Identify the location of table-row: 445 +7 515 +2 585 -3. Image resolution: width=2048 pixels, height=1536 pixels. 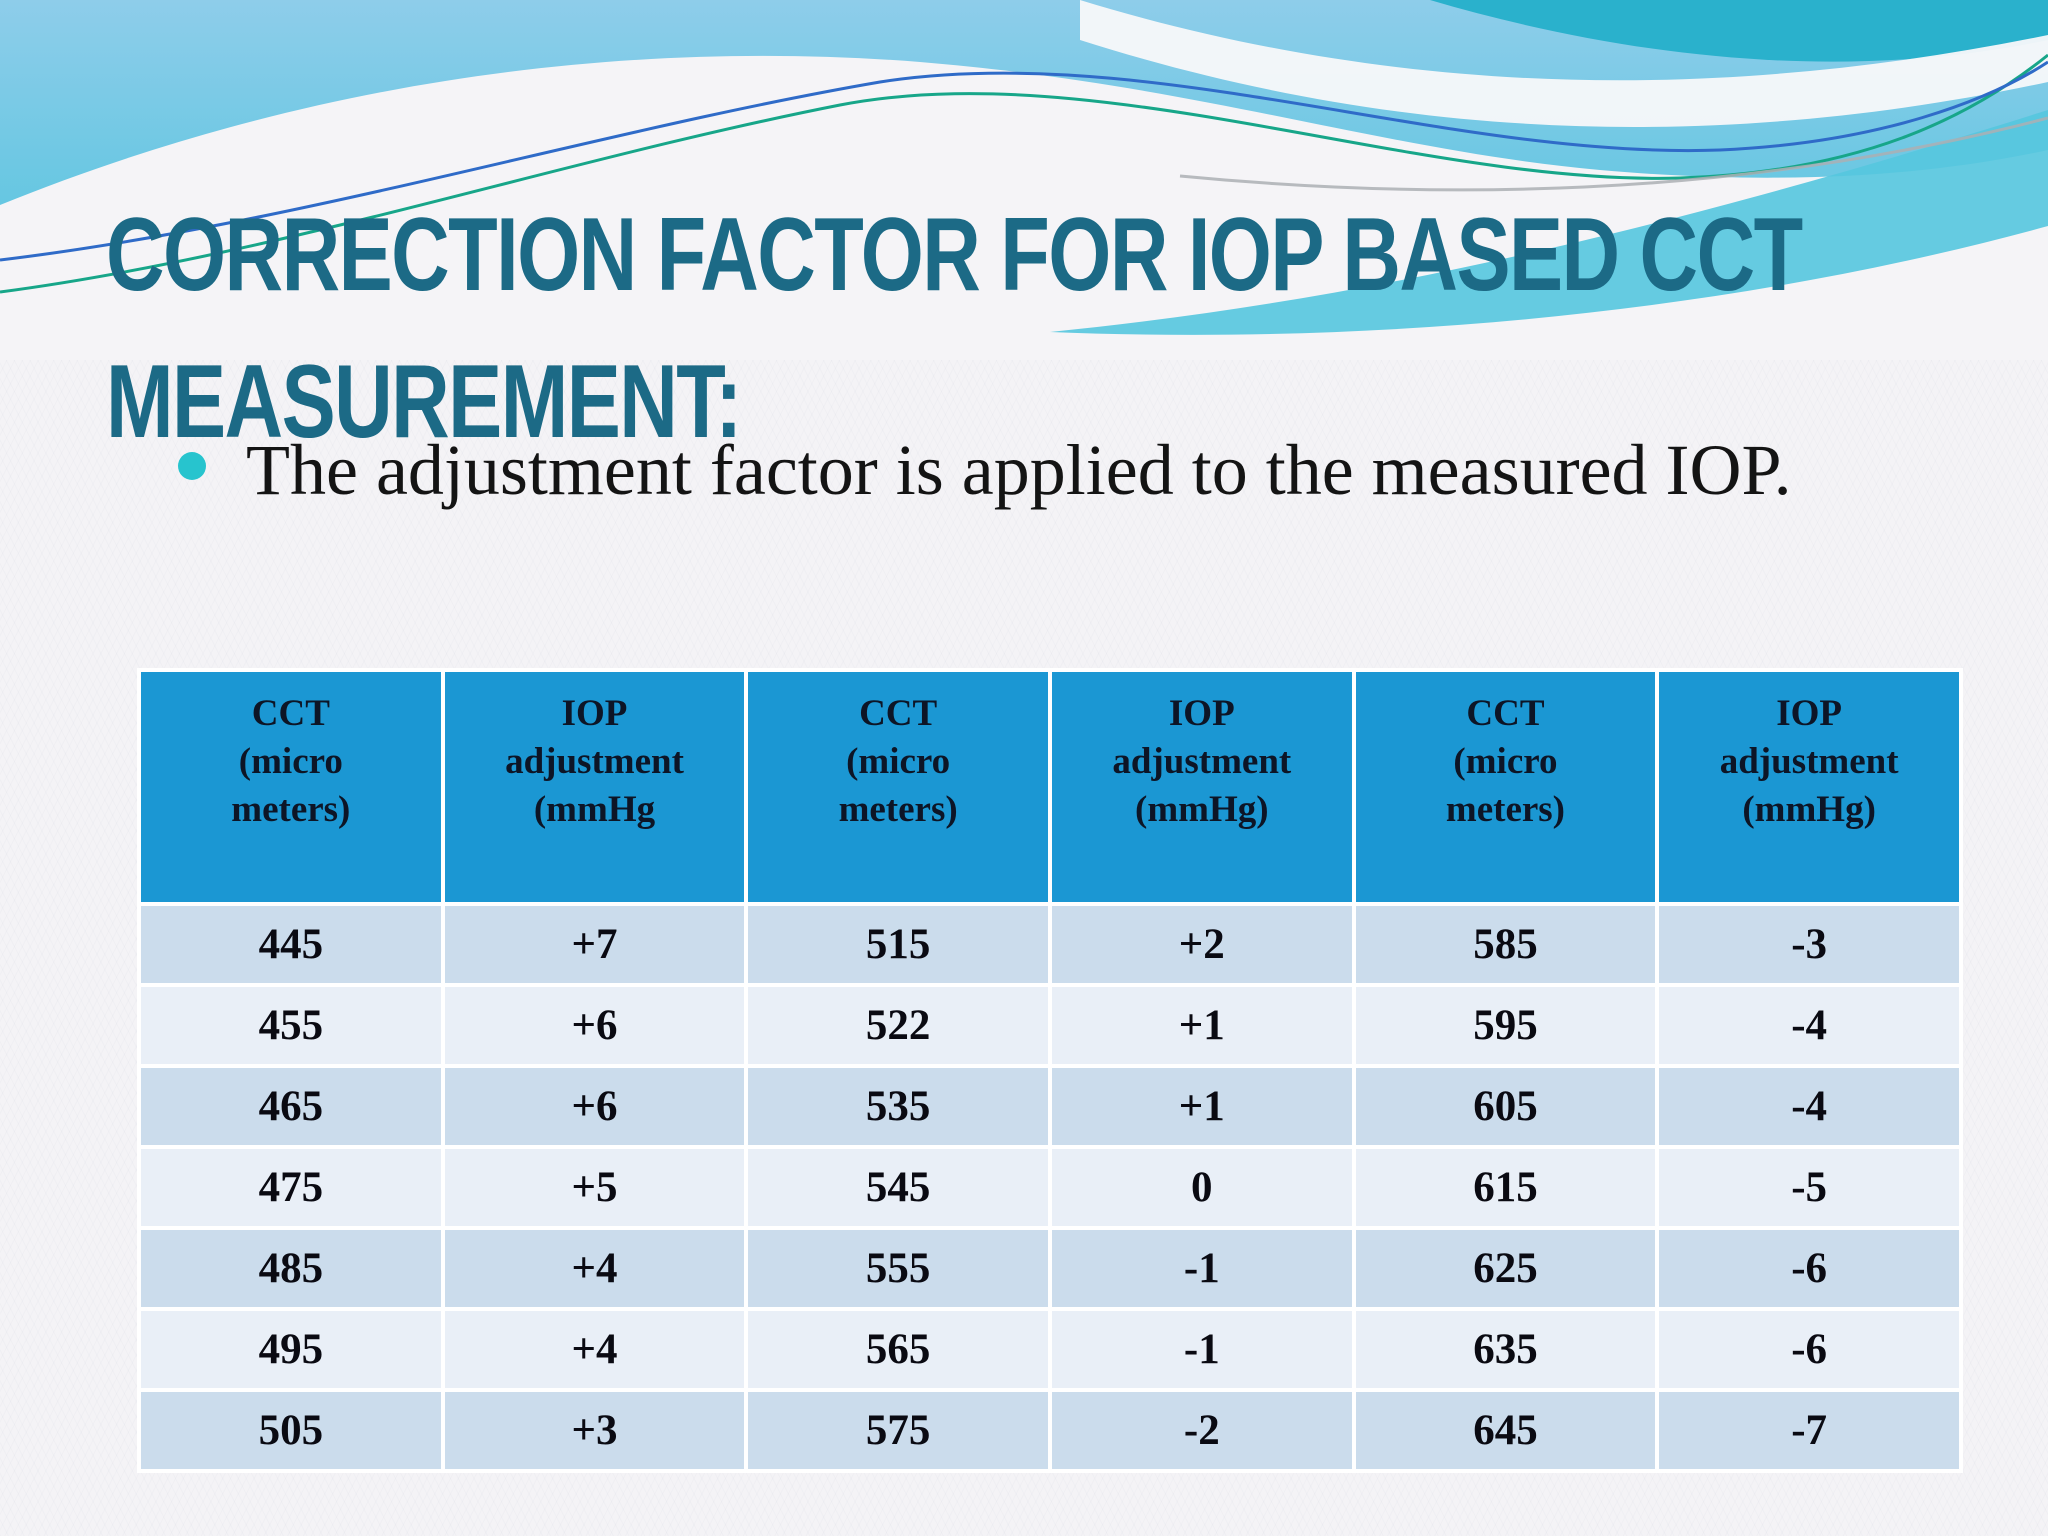
(1050, 944).